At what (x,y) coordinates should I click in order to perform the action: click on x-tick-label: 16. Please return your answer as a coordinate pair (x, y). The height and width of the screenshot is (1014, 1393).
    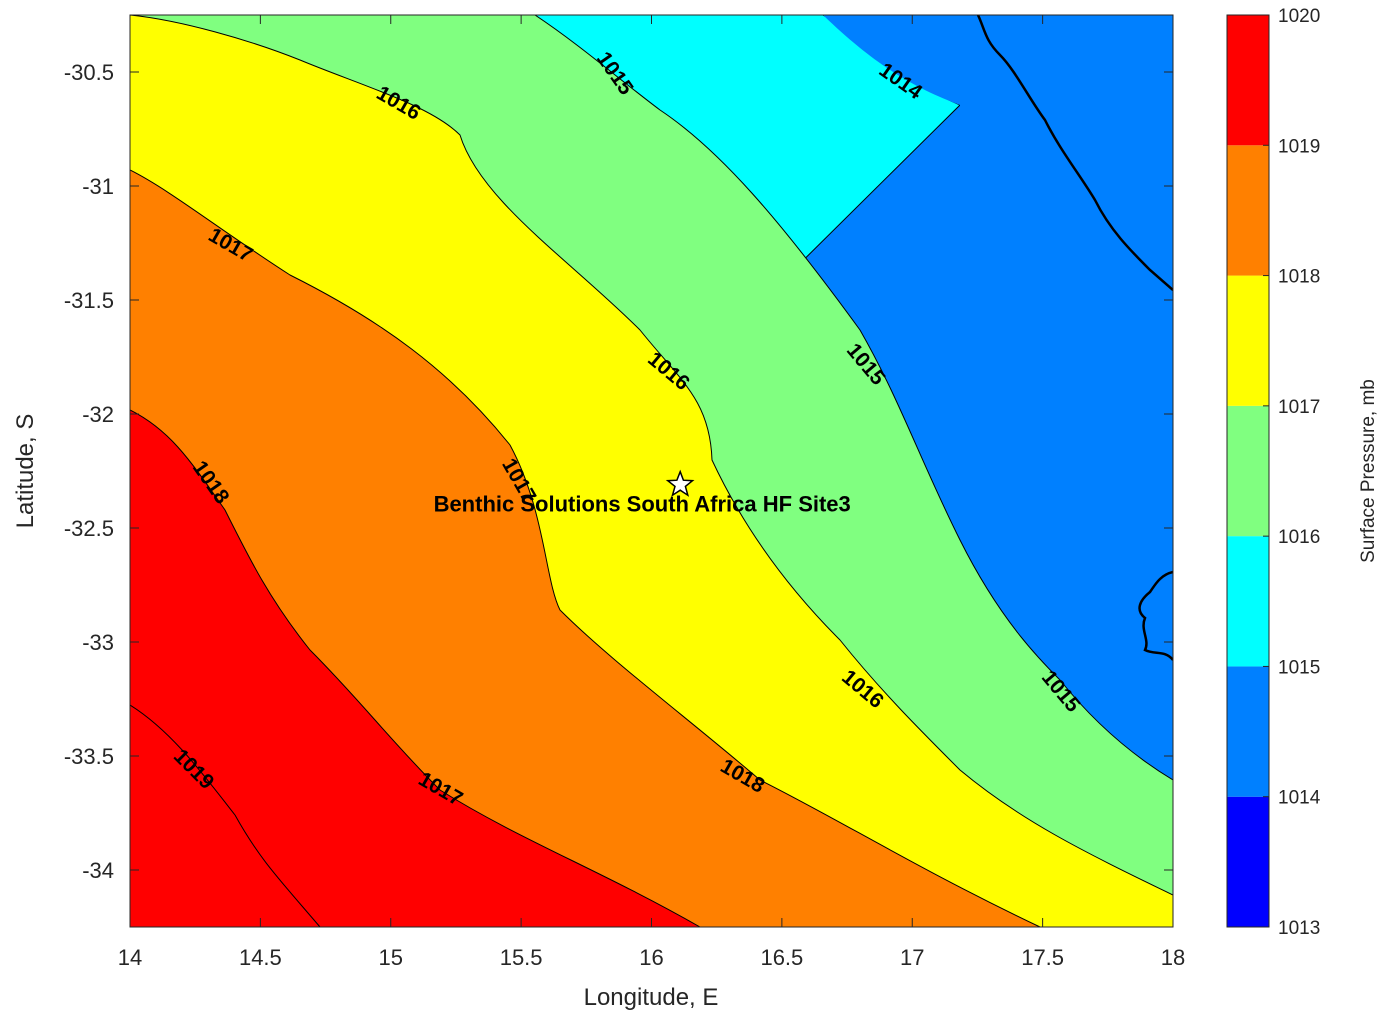
    Looking at the image, I should click on (651, 957).